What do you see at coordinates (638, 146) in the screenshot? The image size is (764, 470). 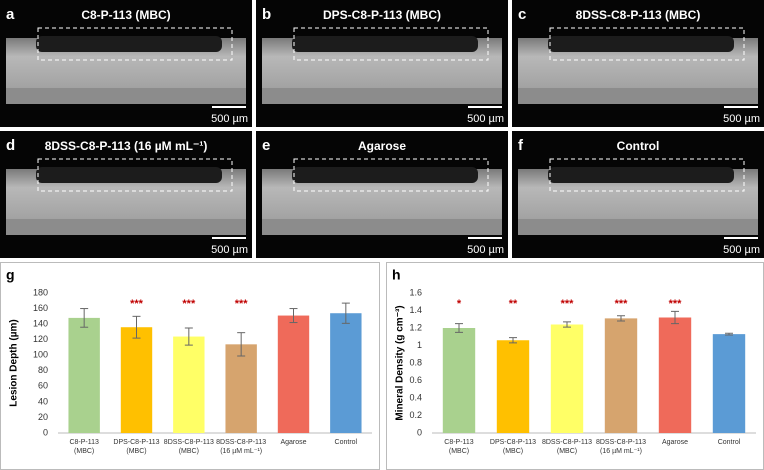 I see `panel-title: Control` at bounding box center [638, 146].